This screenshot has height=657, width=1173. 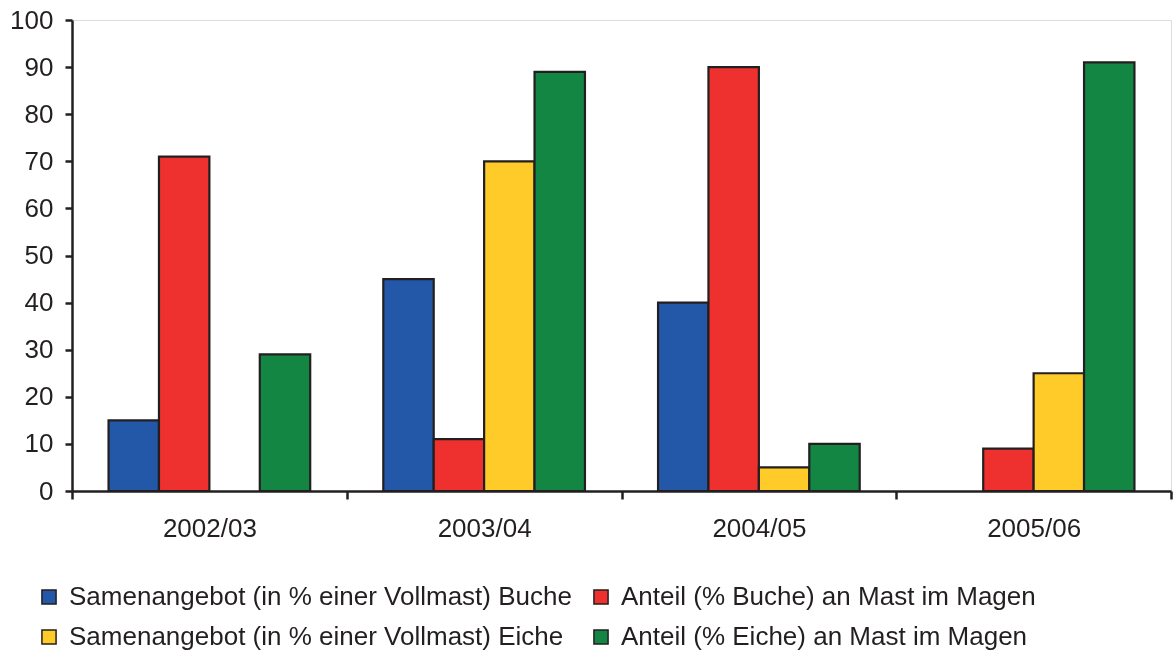 What do you see at coordinates (1034, 527) in the screenshot?
I see `x-tick-label: 2005/06` at bounding box center [1034, 527].